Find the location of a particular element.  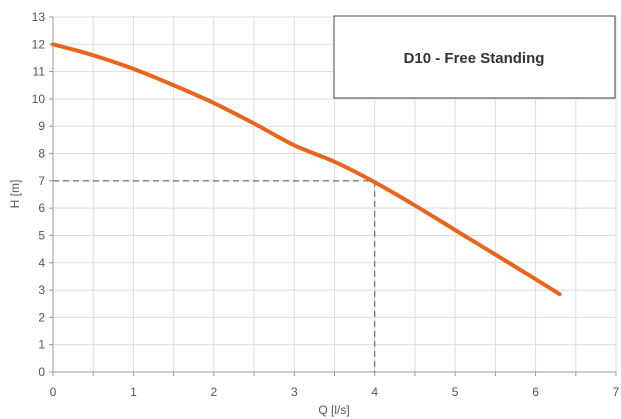

x-axis-title: Q [l/s] is located at coordinates (333, 410).